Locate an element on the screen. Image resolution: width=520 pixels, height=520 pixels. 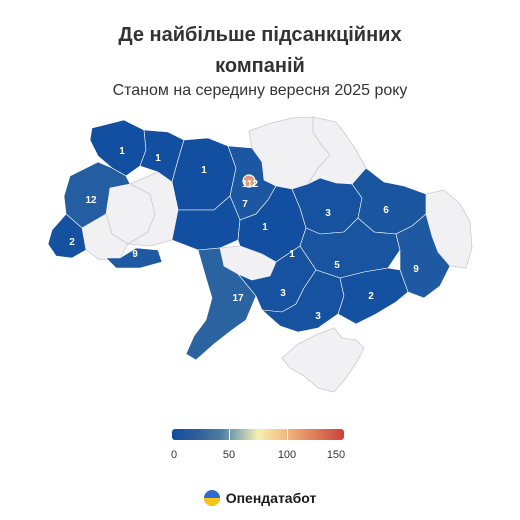
label-rivne: 1 is located at coordinates (158, 158).